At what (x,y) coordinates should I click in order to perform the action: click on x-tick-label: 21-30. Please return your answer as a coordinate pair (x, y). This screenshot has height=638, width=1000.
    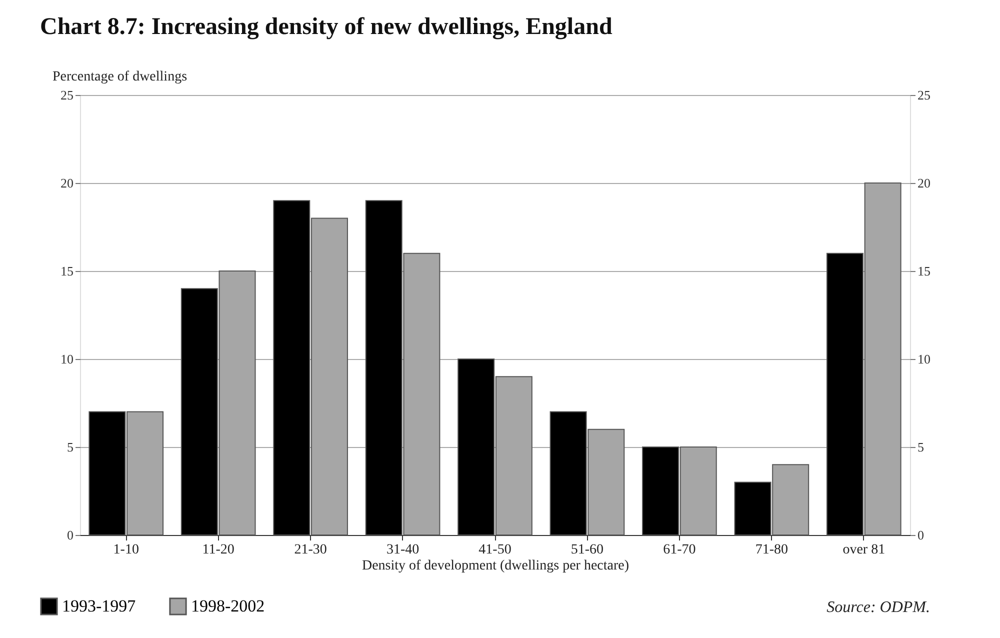
    Looking at the image, I should click on (310, 550).